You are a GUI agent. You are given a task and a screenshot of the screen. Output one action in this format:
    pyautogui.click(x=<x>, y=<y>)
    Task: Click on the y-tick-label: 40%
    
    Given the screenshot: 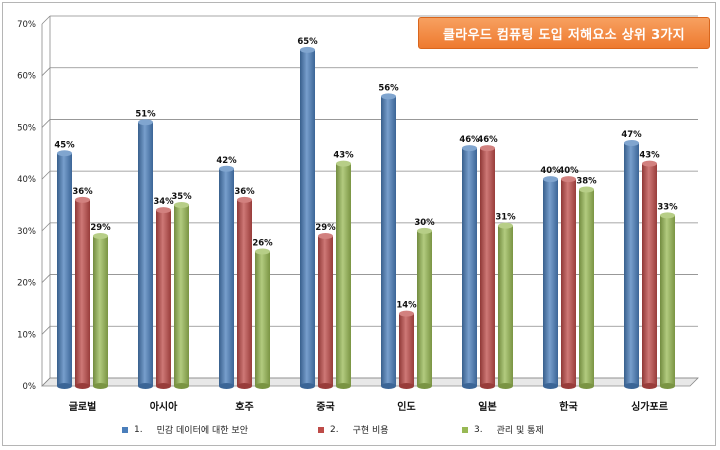 What is the action you would take?
    pyautogui.click(x=26, y=180)
    